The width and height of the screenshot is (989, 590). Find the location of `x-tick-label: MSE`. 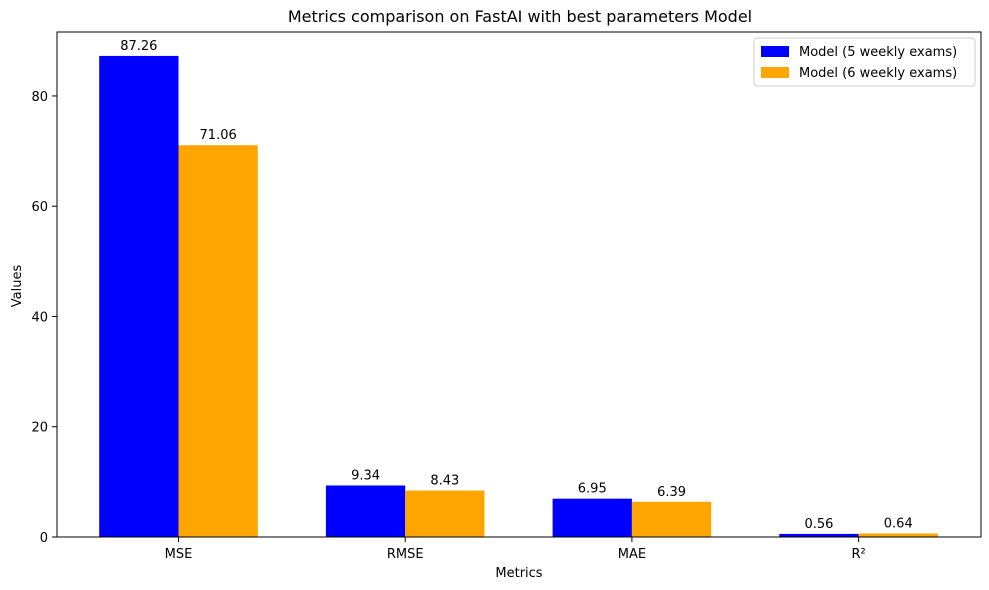

x-tick-label: MSE is located at coordinates (179, 554).